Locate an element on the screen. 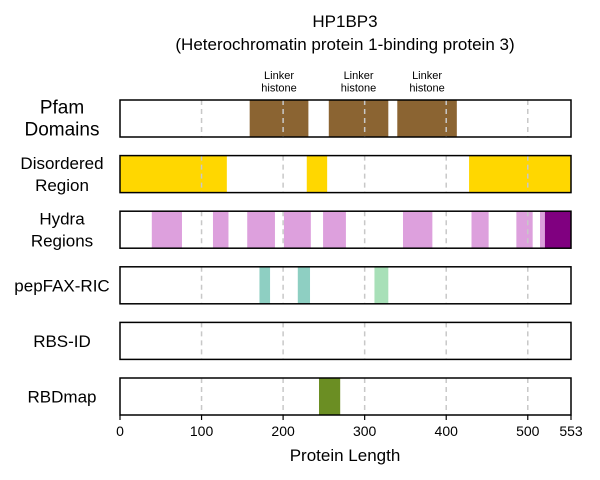  x-tick-label: 300 is located at coordinates (365, 431).